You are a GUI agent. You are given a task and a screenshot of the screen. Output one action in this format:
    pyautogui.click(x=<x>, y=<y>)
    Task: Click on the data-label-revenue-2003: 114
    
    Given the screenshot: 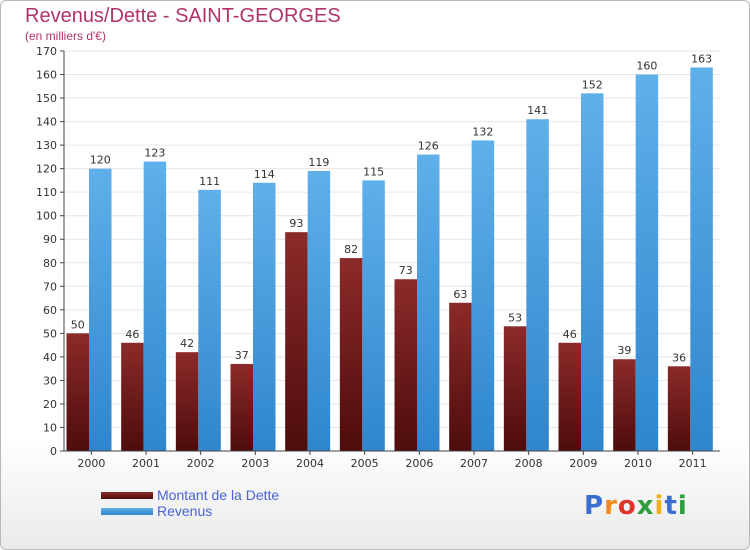 What is the action you would take?
    pyautogui.click(x=264, y=174)
    